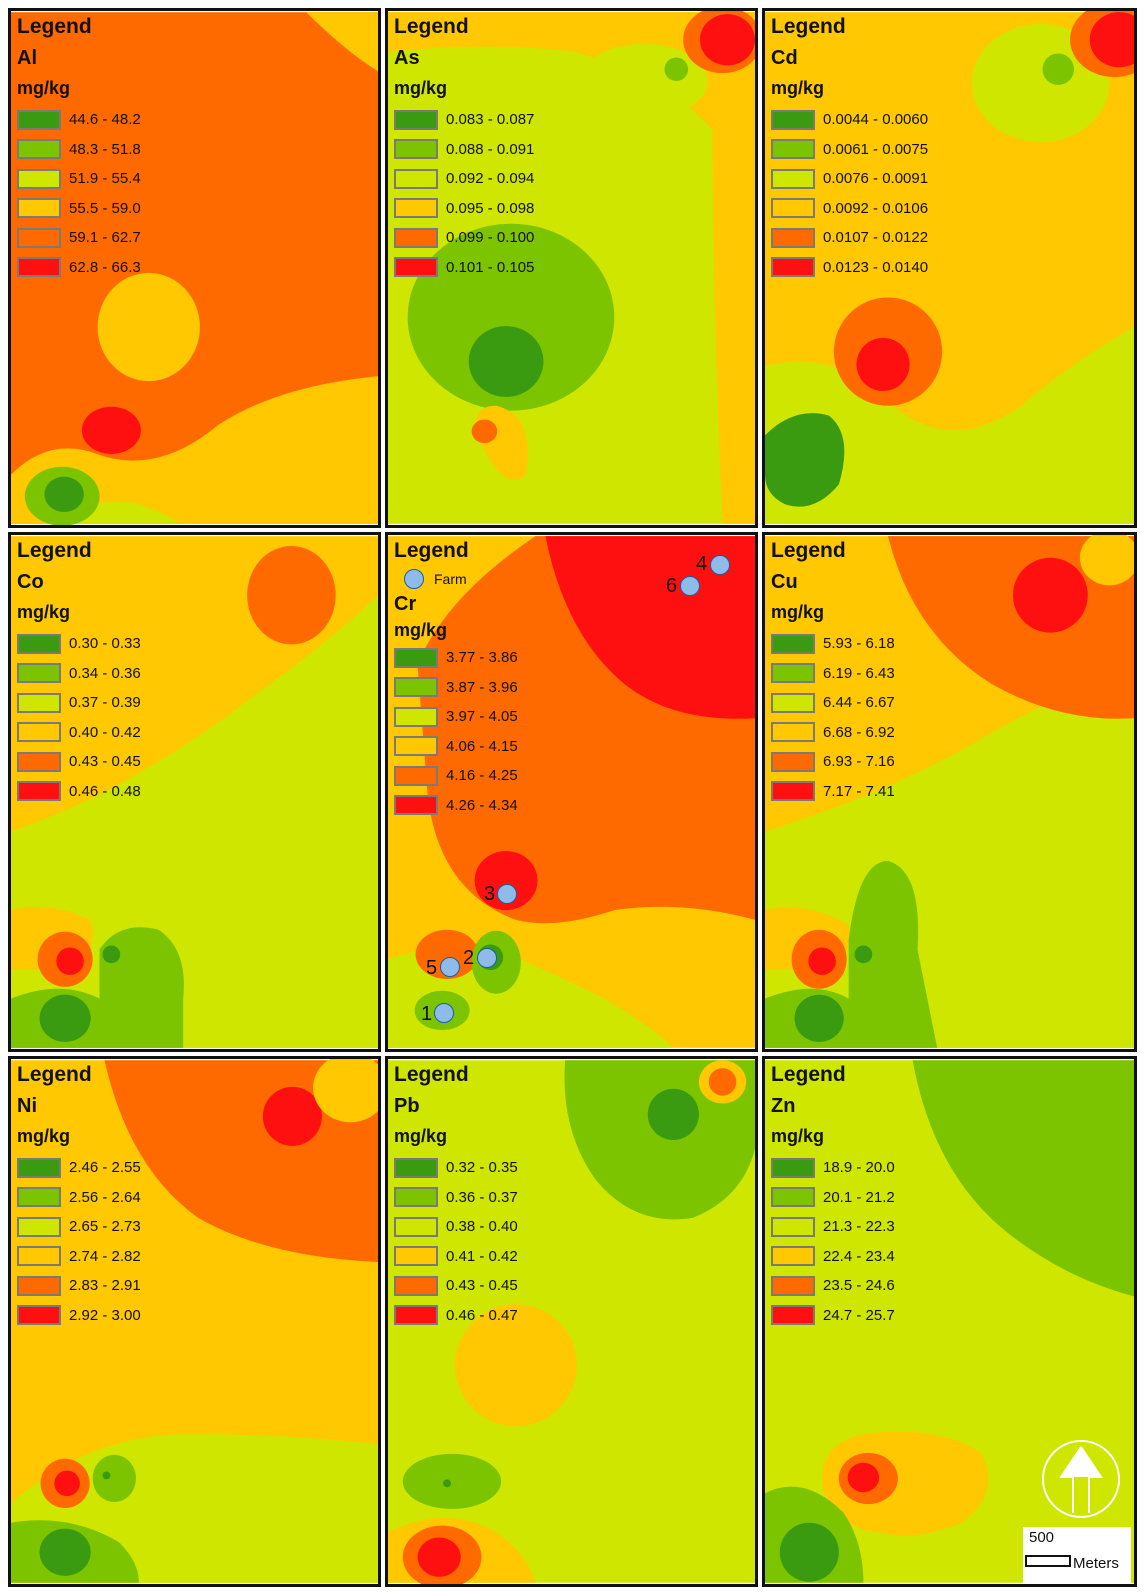 The height and width of the screenshot is (1595, 1145). What do you see at coordinates (1042, 1537) in the screenshot?
I see `scale-value: 500` at bounding box center [1042, 1537].